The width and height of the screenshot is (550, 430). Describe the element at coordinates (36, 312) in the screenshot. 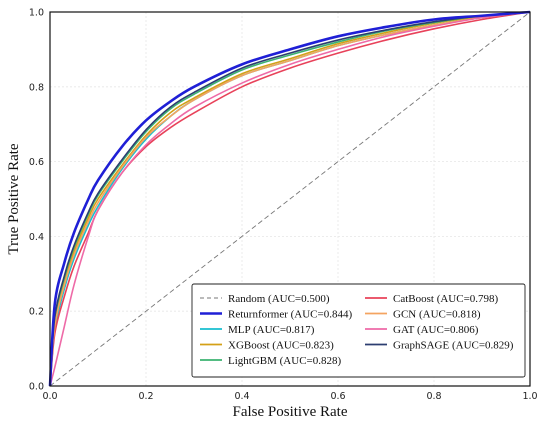

I see `y-tick-label: 0.2` at that location.